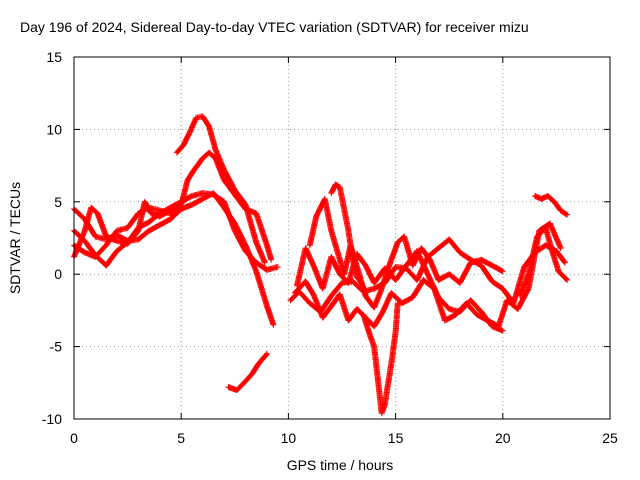  I want to click on y-tick-label: -10, so click(52, 419).